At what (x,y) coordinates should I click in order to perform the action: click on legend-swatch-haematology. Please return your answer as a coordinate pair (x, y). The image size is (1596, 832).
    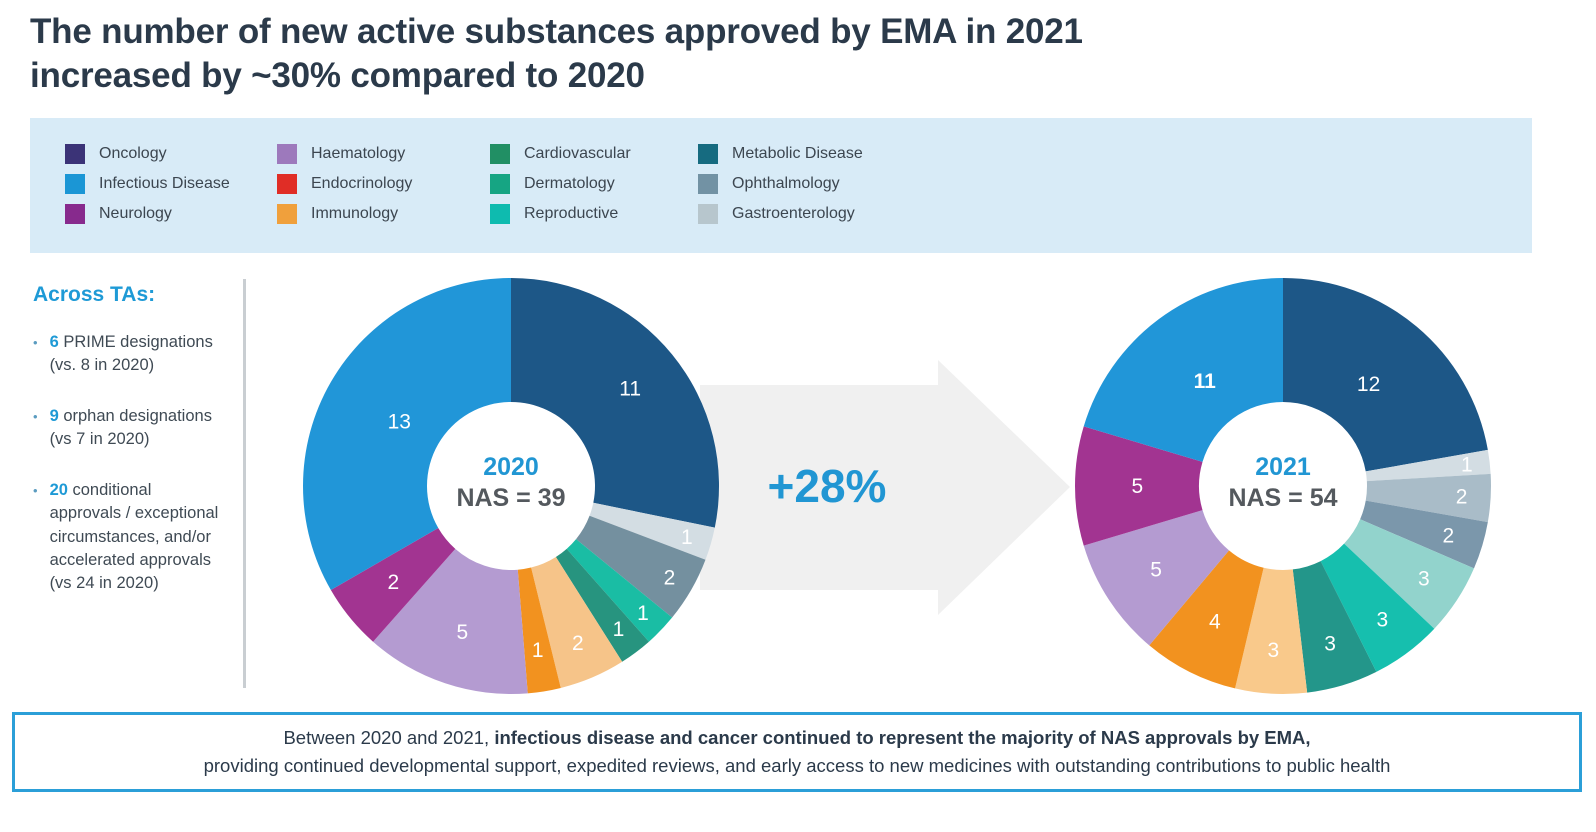
    Looking at the image, I should click on (287, 153).